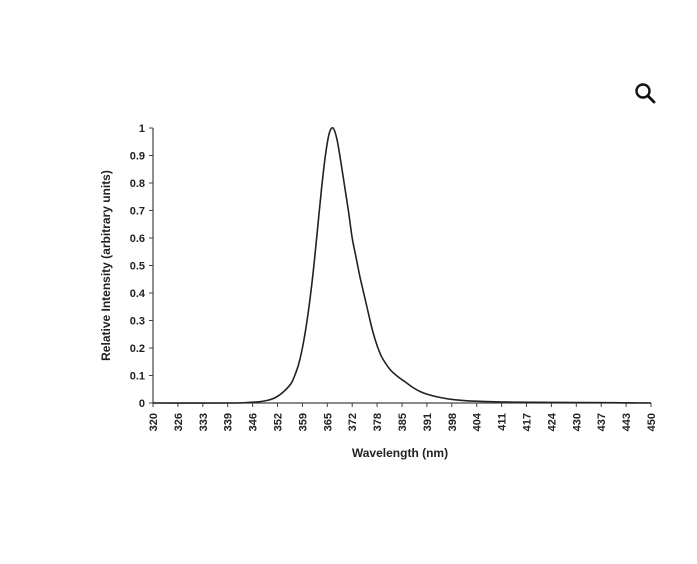 Image resolution: width=697 pixels, height=564 pixels. I want to click on x-tick-label: 339, so click(229, 422).